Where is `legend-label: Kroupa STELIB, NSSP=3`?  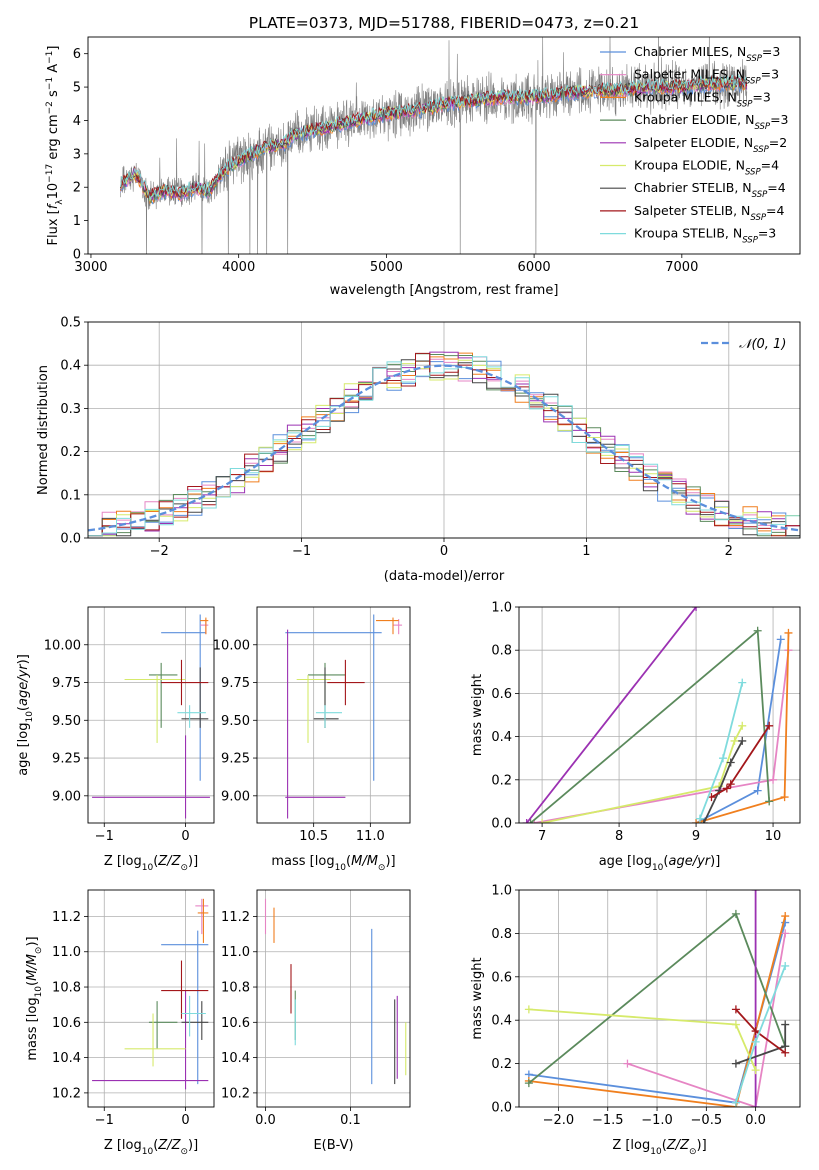
legend-label: Kroupa STELIB, NSSP=3 is located at coordinates (705, 236).